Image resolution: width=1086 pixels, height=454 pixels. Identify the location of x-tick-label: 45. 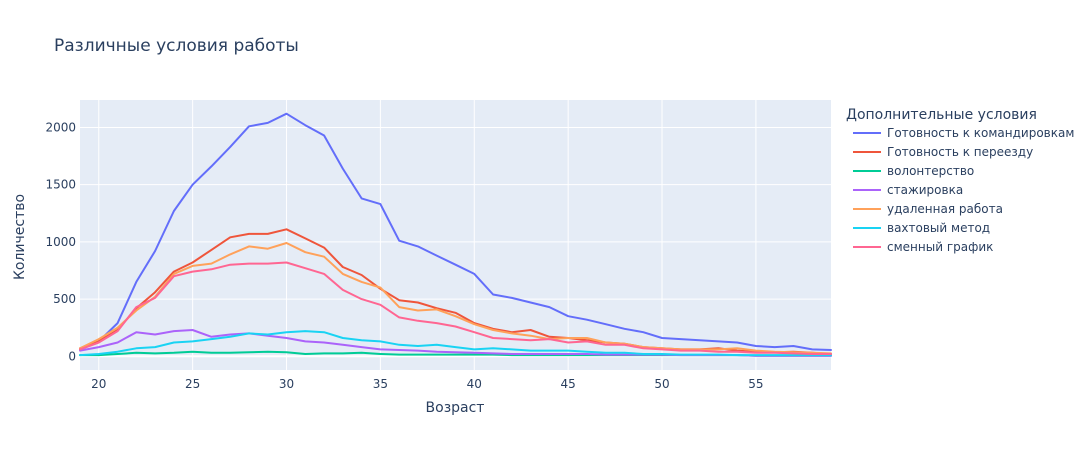
(568, 384).